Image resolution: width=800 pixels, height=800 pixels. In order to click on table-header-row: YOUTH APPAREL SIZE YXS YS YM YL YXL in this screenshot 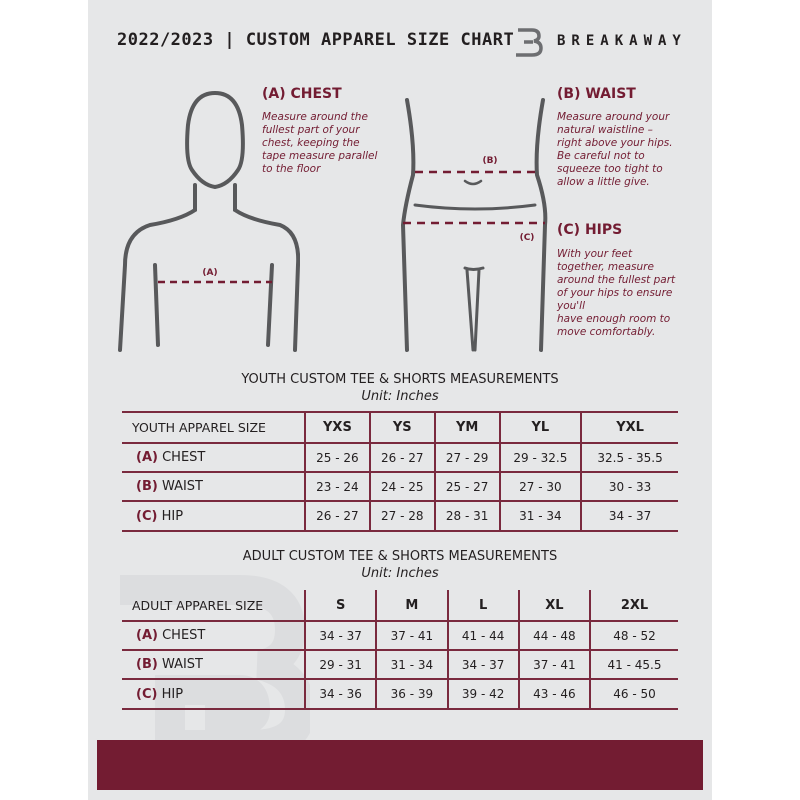, I will do `click(400, 428)`.